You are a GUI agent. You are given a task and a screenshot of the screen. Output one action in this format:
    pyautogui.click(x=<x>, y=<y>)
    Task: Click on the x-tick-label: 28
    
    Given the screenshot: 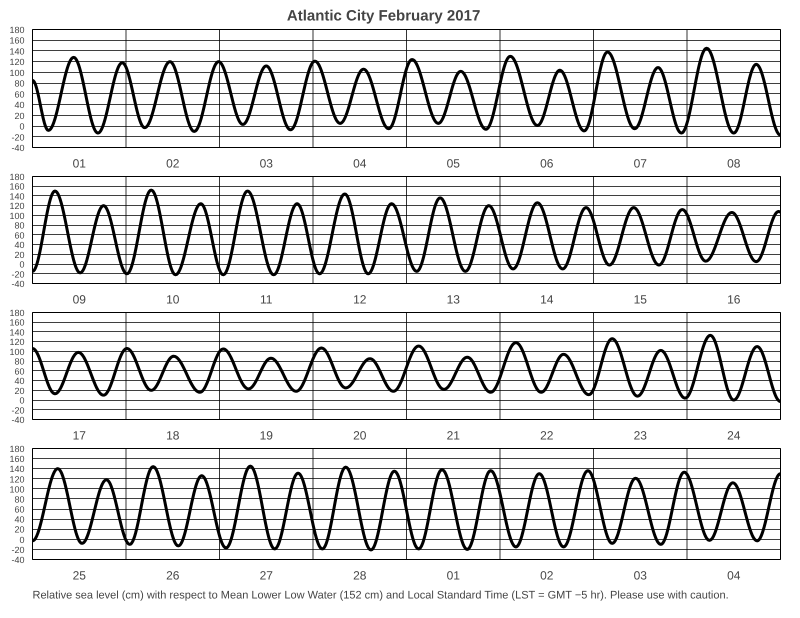 What is the action you would take?
    pyautogui.click(x=360, y=575)
    